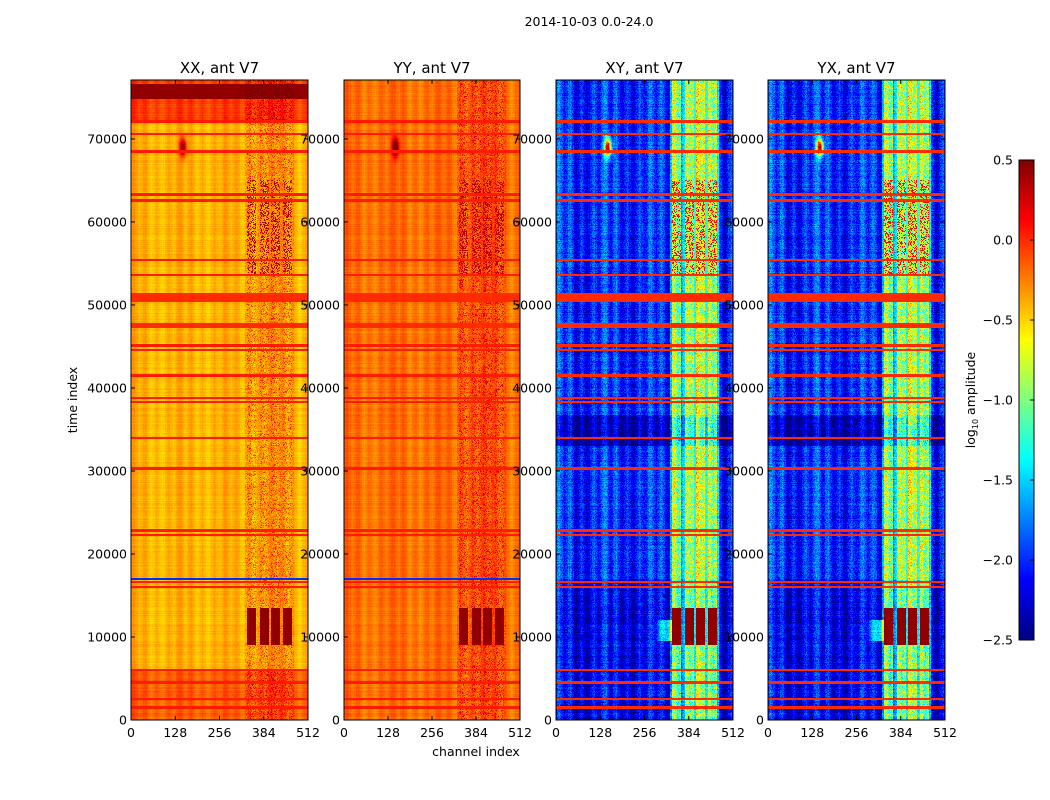 The height and width of the screenshot is (800, 1050). Describe the element at coordinates (1026, 400) in the screenshot. I see `colorbar-gradient` at that location.